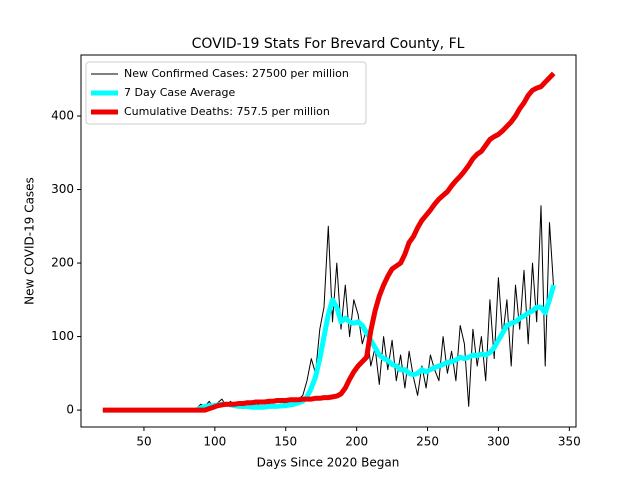  Describe the element at coordinates (62, 263) in the screenshot. I see `y-tick-label: 200` at that location.